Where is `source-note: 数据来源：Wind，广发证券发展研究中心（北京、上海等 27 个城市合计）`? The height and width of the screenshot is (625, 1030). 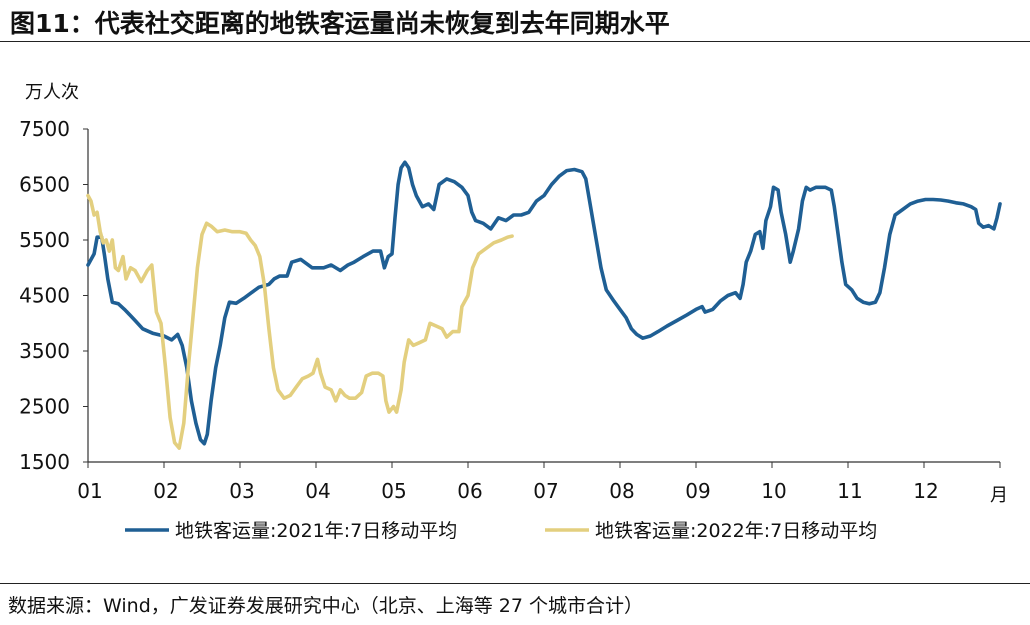
source-note: 数据来源：Wind，广发证券发展研究中心（北京、上海等 27 个城市合计） is located at coordinates (326, 606).